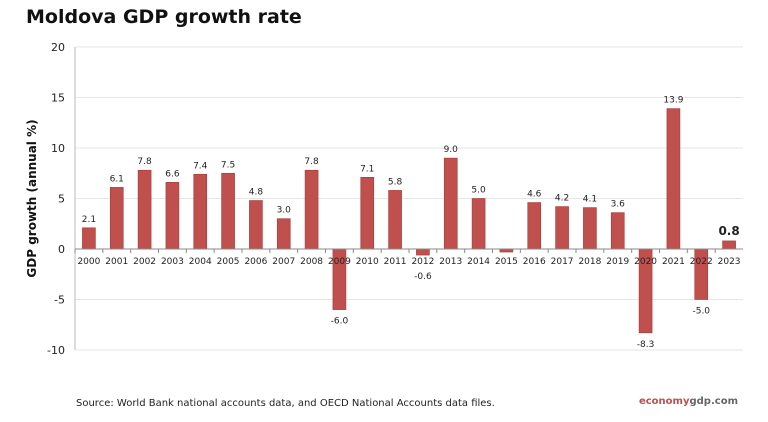 This screenshot has height=422, width=768. What do you see at coordinates (562, 262) in the screenshot?
I see `x-tick-label: 2017` at bounding box center [562, 262].